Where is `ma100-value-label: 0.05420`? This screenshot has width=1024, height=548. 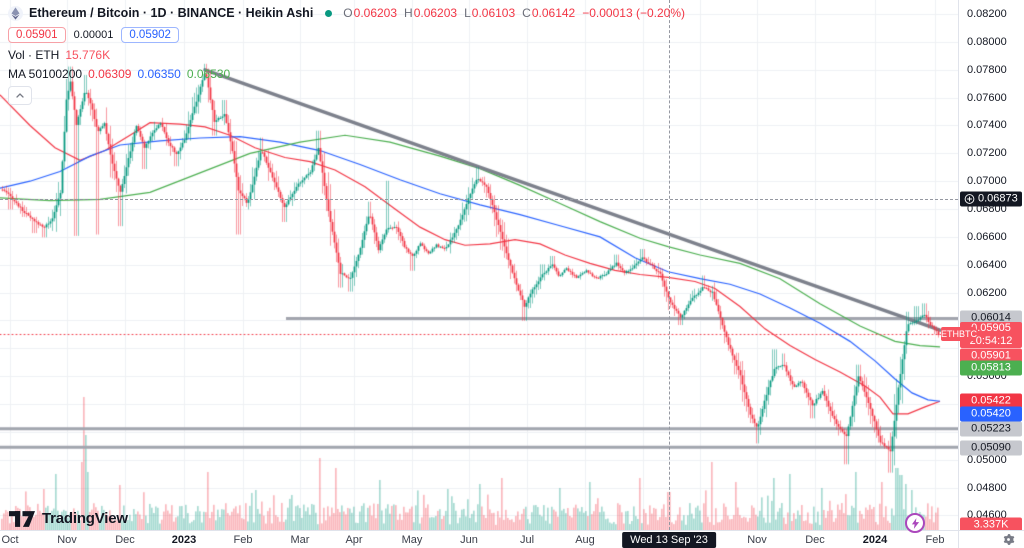 ma100-value-label: 0.05420 is located at coordinates (991, 414).